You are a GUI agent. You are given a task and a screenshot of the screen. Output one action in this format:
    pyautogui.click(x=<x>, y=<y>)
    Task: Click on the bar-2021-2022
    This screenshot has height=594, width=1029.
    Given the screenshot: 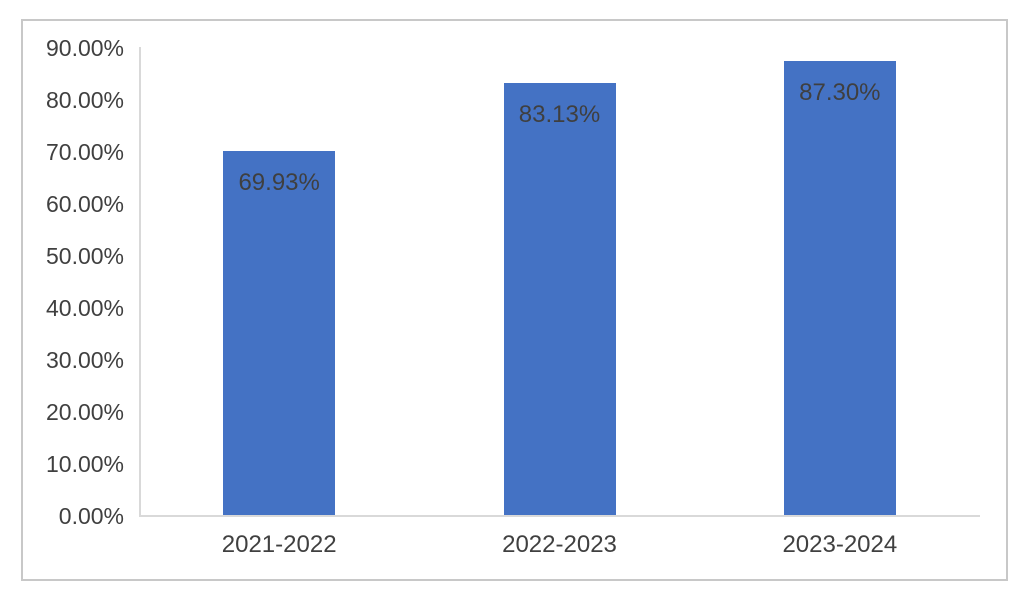 What is the action you would take?
    pyautogui.click(x=279, y=333)
    